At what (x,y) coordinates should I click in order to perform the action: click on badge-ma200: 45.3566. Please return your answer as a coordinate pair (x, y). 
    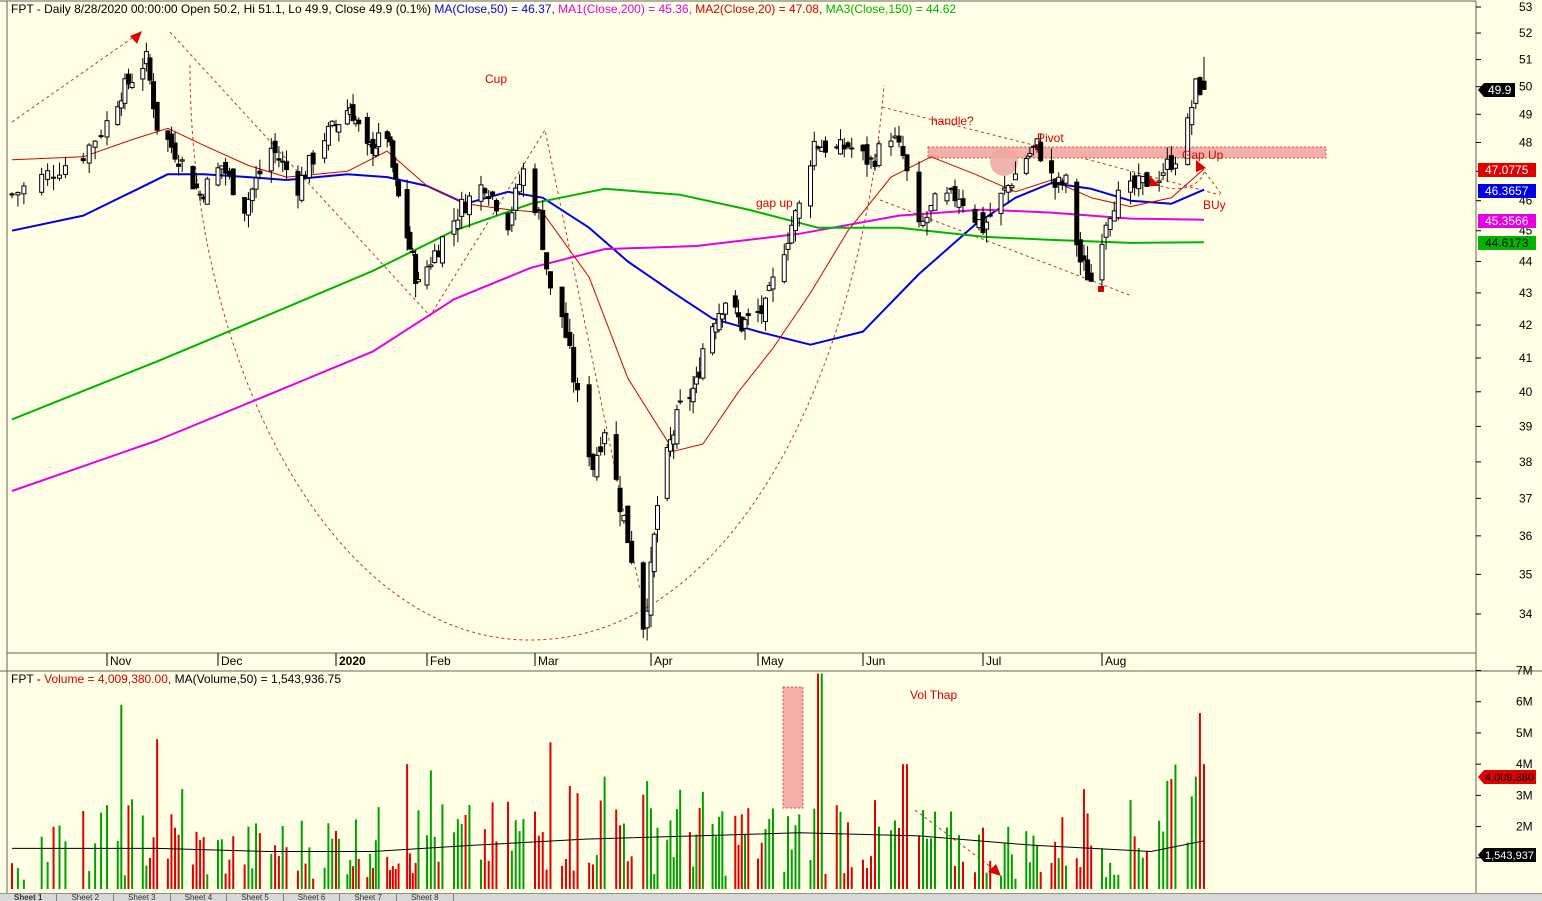
    Looking at the image, I should click on (1507, 221).